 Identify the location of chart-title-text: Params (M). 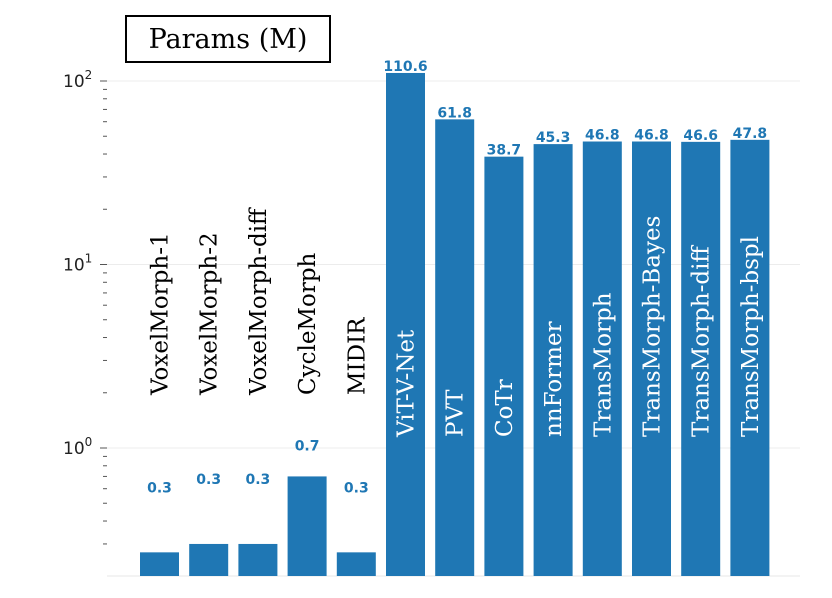
(228, 39).